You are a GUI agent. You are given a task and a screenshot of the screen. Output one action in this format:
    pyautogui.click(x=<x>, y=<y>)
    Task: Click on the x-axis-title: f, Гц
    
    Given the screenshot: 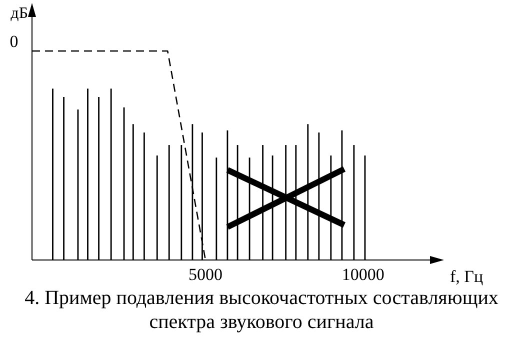 What is the action you would take?
    pyautogui.click(x=467, y=276)
    